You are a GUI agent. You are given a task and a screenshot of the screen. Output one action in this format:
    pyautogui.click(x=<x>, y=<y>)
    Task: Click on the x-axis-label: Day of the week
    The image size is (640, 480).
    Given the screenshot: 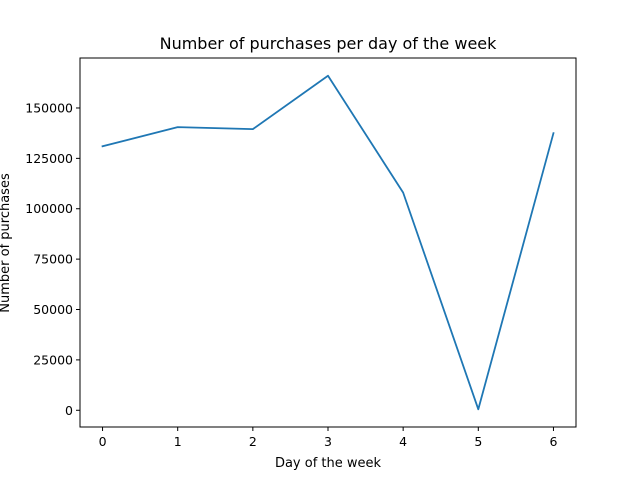 What is the action you would take?
    pyautogui.click(x=328, y=463)
    